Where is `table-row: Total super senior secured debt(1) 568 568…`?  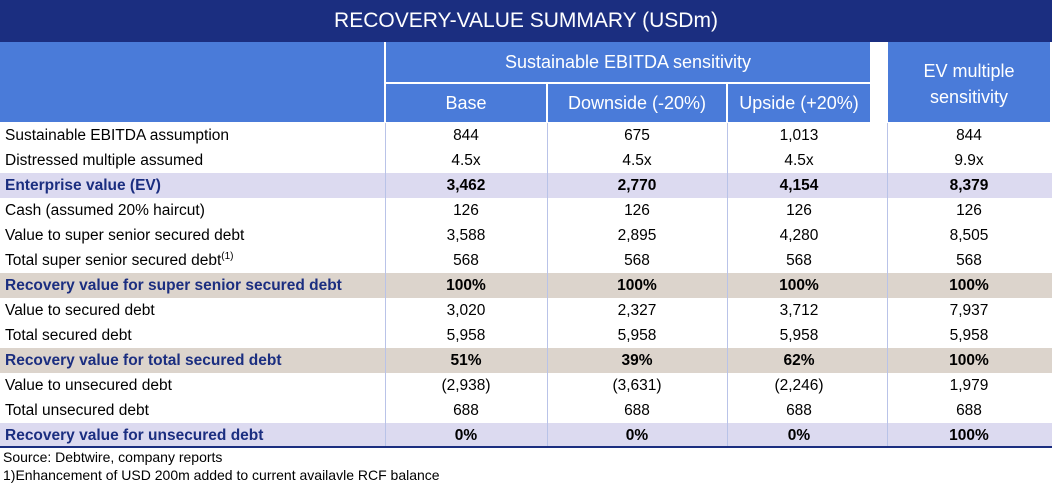
table-row: Total super senior secured debt(1) 568 568… is located at coordinates (526, 260).